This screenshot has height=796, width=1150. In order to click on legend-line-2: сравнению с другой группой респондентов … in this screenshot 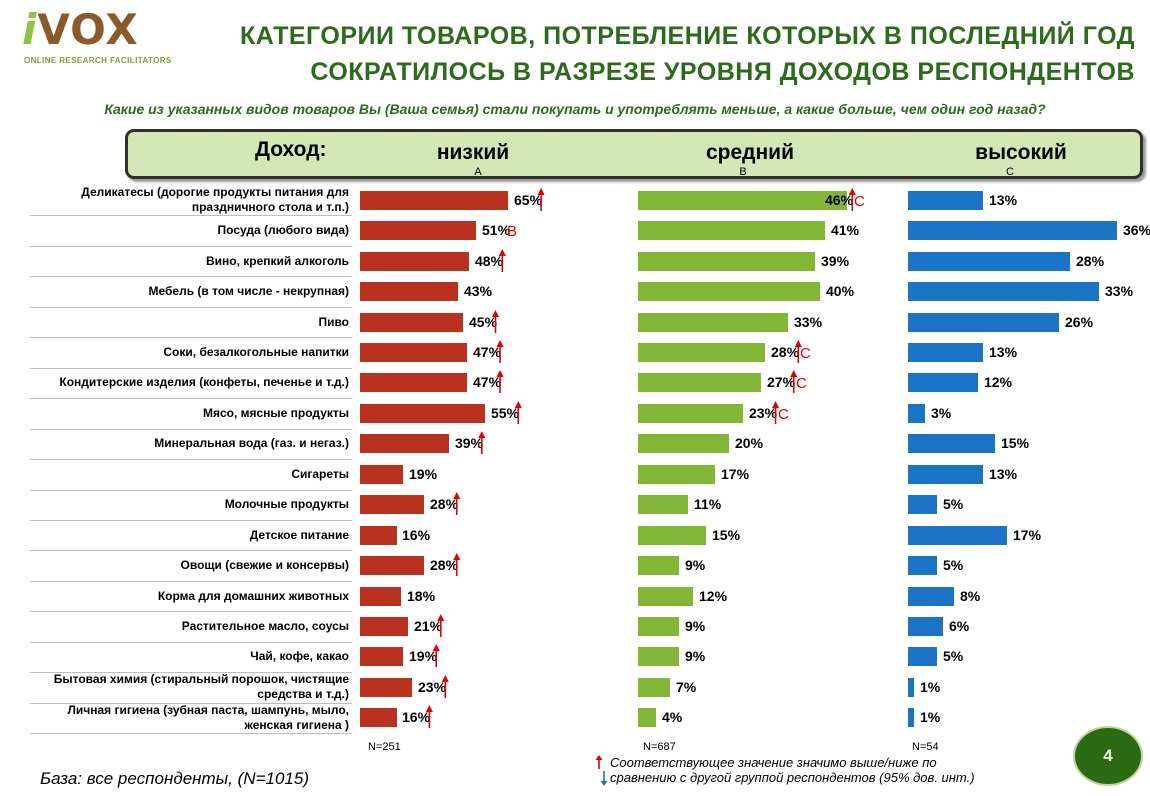, I will do `click(792, 777)`.